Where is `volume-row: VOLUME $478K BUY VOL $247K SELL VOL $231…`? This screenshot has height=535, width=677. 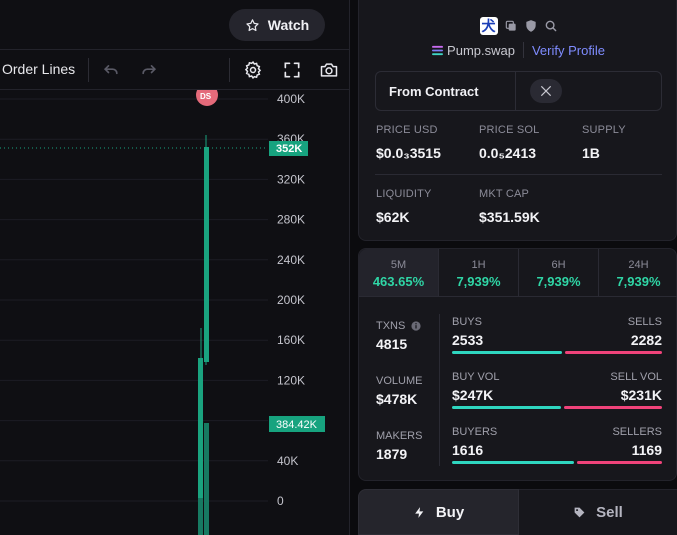
volume-row: VOLUME $478K BUY VOL $247K SELL VOL $231… is located at coordinates (518, 390).